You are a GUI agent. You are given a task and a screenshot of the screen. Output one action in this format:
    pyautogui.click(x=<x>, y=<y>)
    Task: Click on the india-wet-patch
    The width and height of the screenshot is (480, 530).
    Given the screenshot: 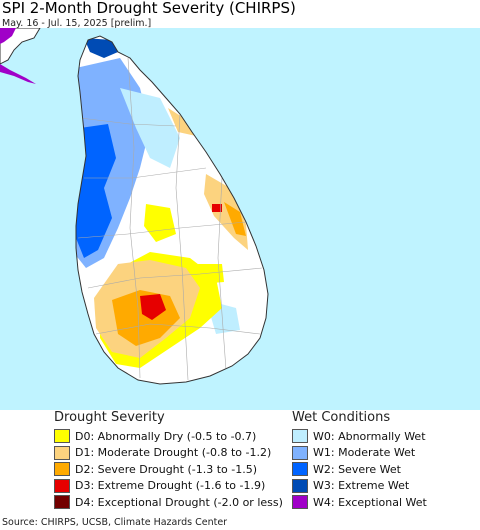 What is the action you would take?
    pyautogui.click(x=8, y=36)
    